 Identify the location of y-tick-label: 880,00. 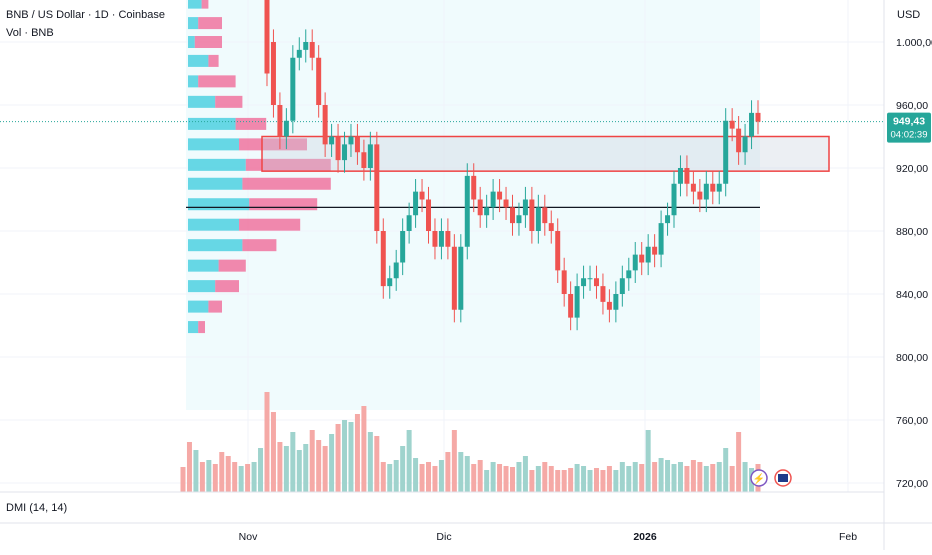
(912, 232).